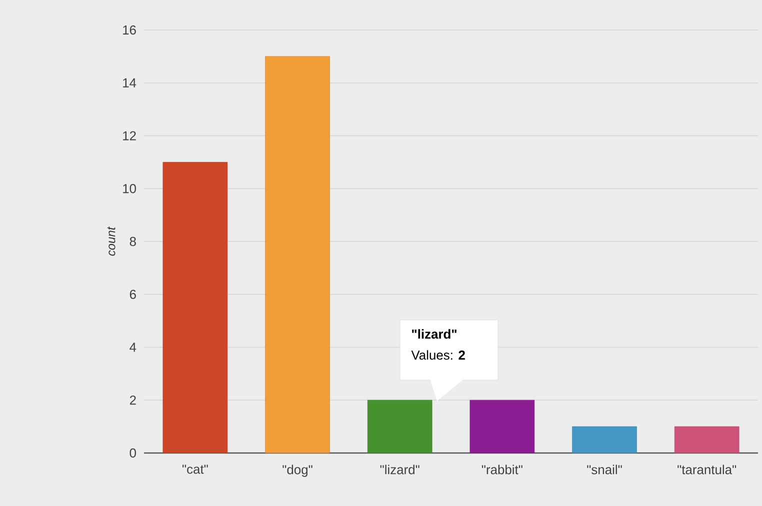 The width and height of the screenshot is (762, 506). I want to click on y-tick-label: 0, so click(133, 453).